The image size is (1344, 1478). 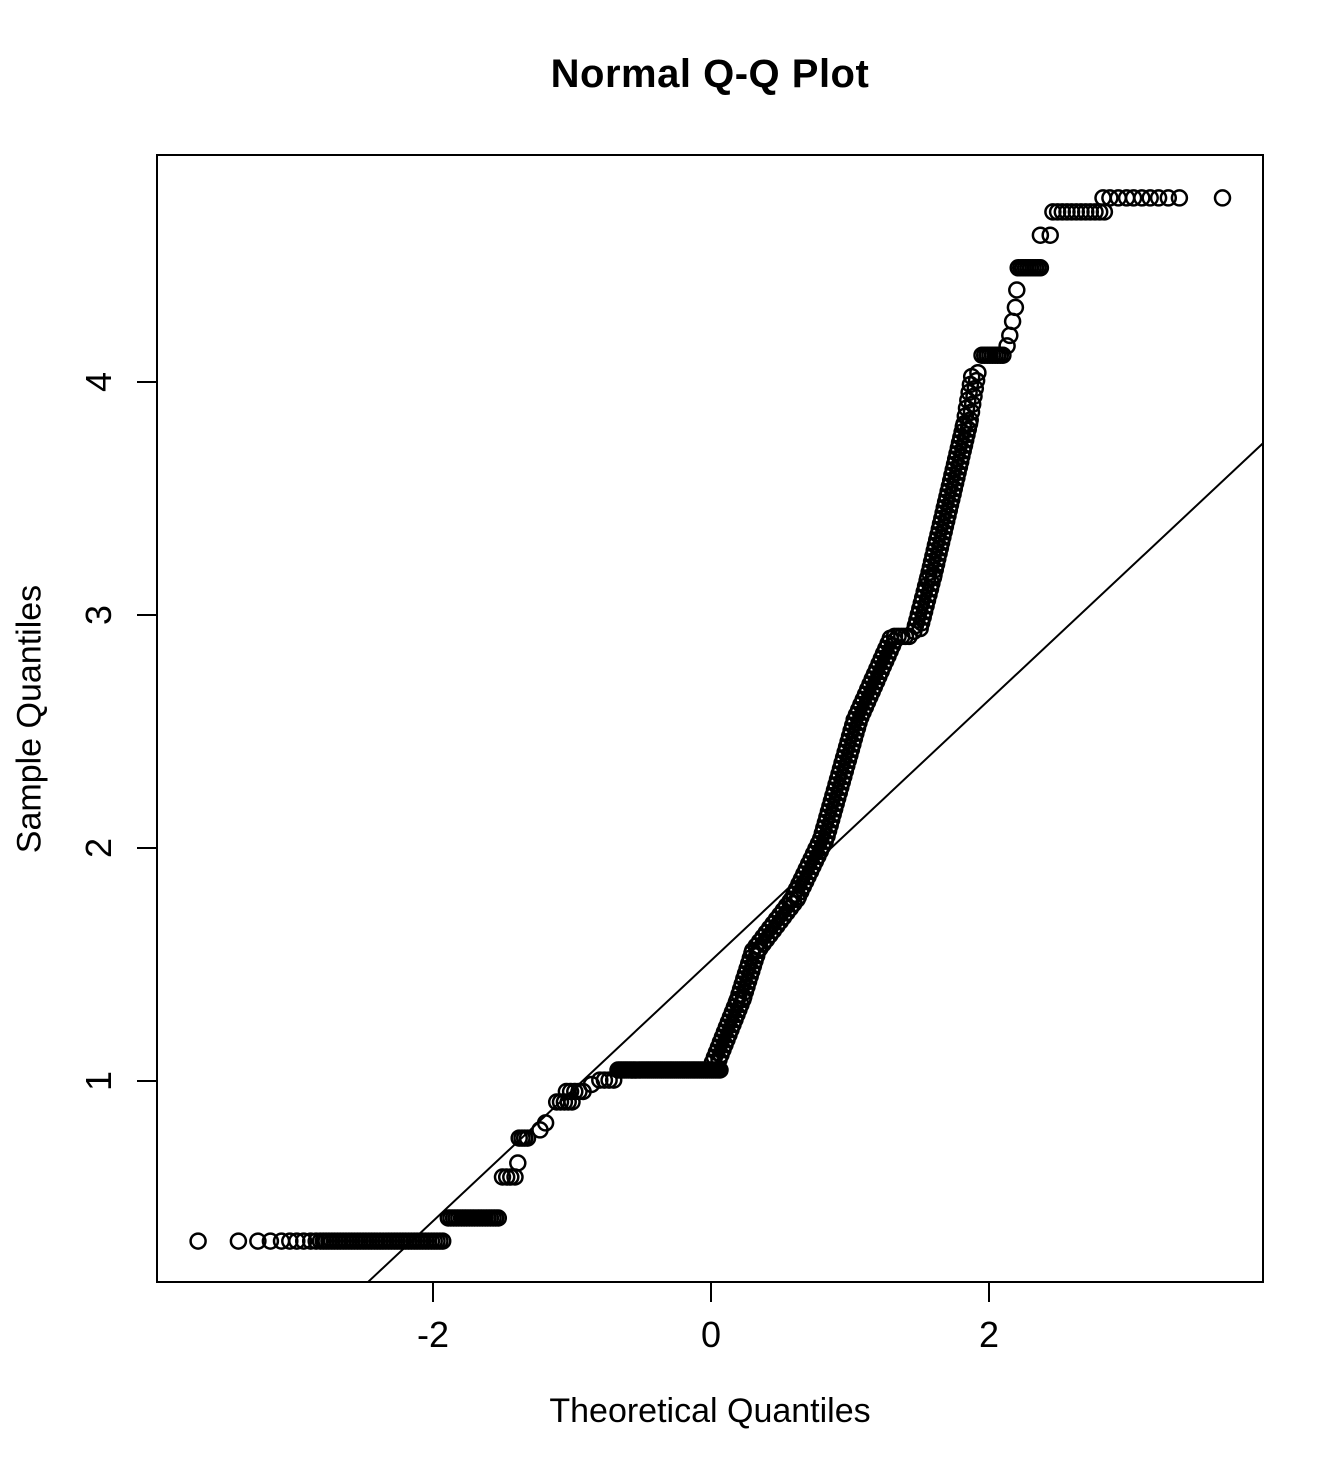 I want to click on y-tick-label: 1, so click(x=98, y=1081).